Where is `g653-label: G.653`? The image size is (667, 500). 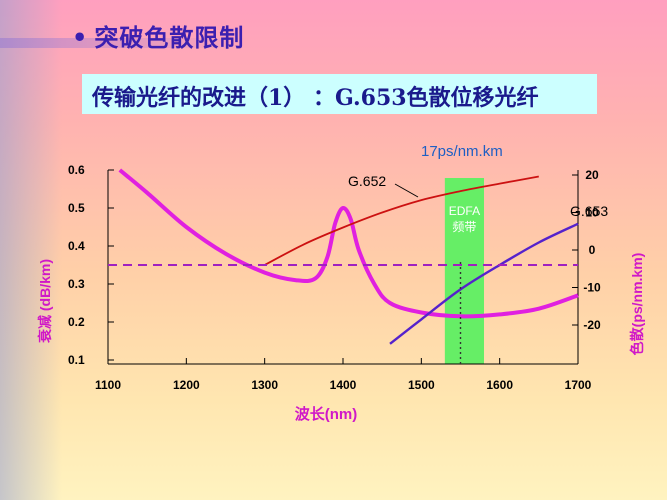
g653-label: G.653 is located at coordinates (589, 211).